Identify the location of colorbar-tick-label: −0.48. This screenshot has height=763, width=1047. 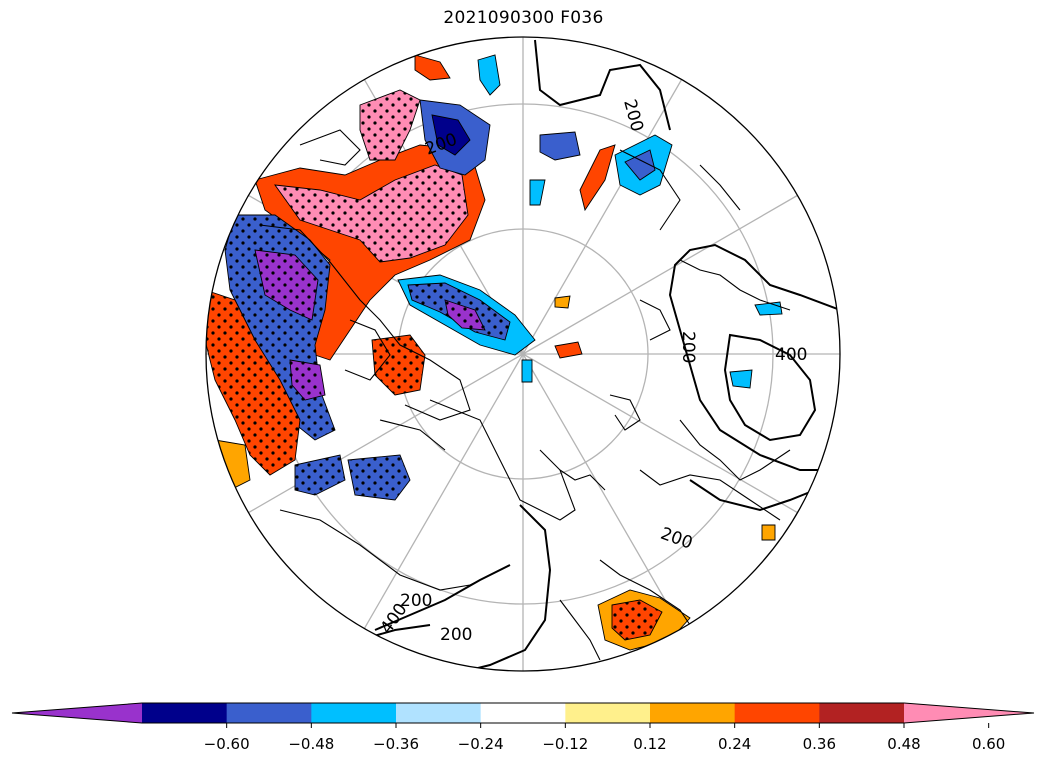
(311, 744).